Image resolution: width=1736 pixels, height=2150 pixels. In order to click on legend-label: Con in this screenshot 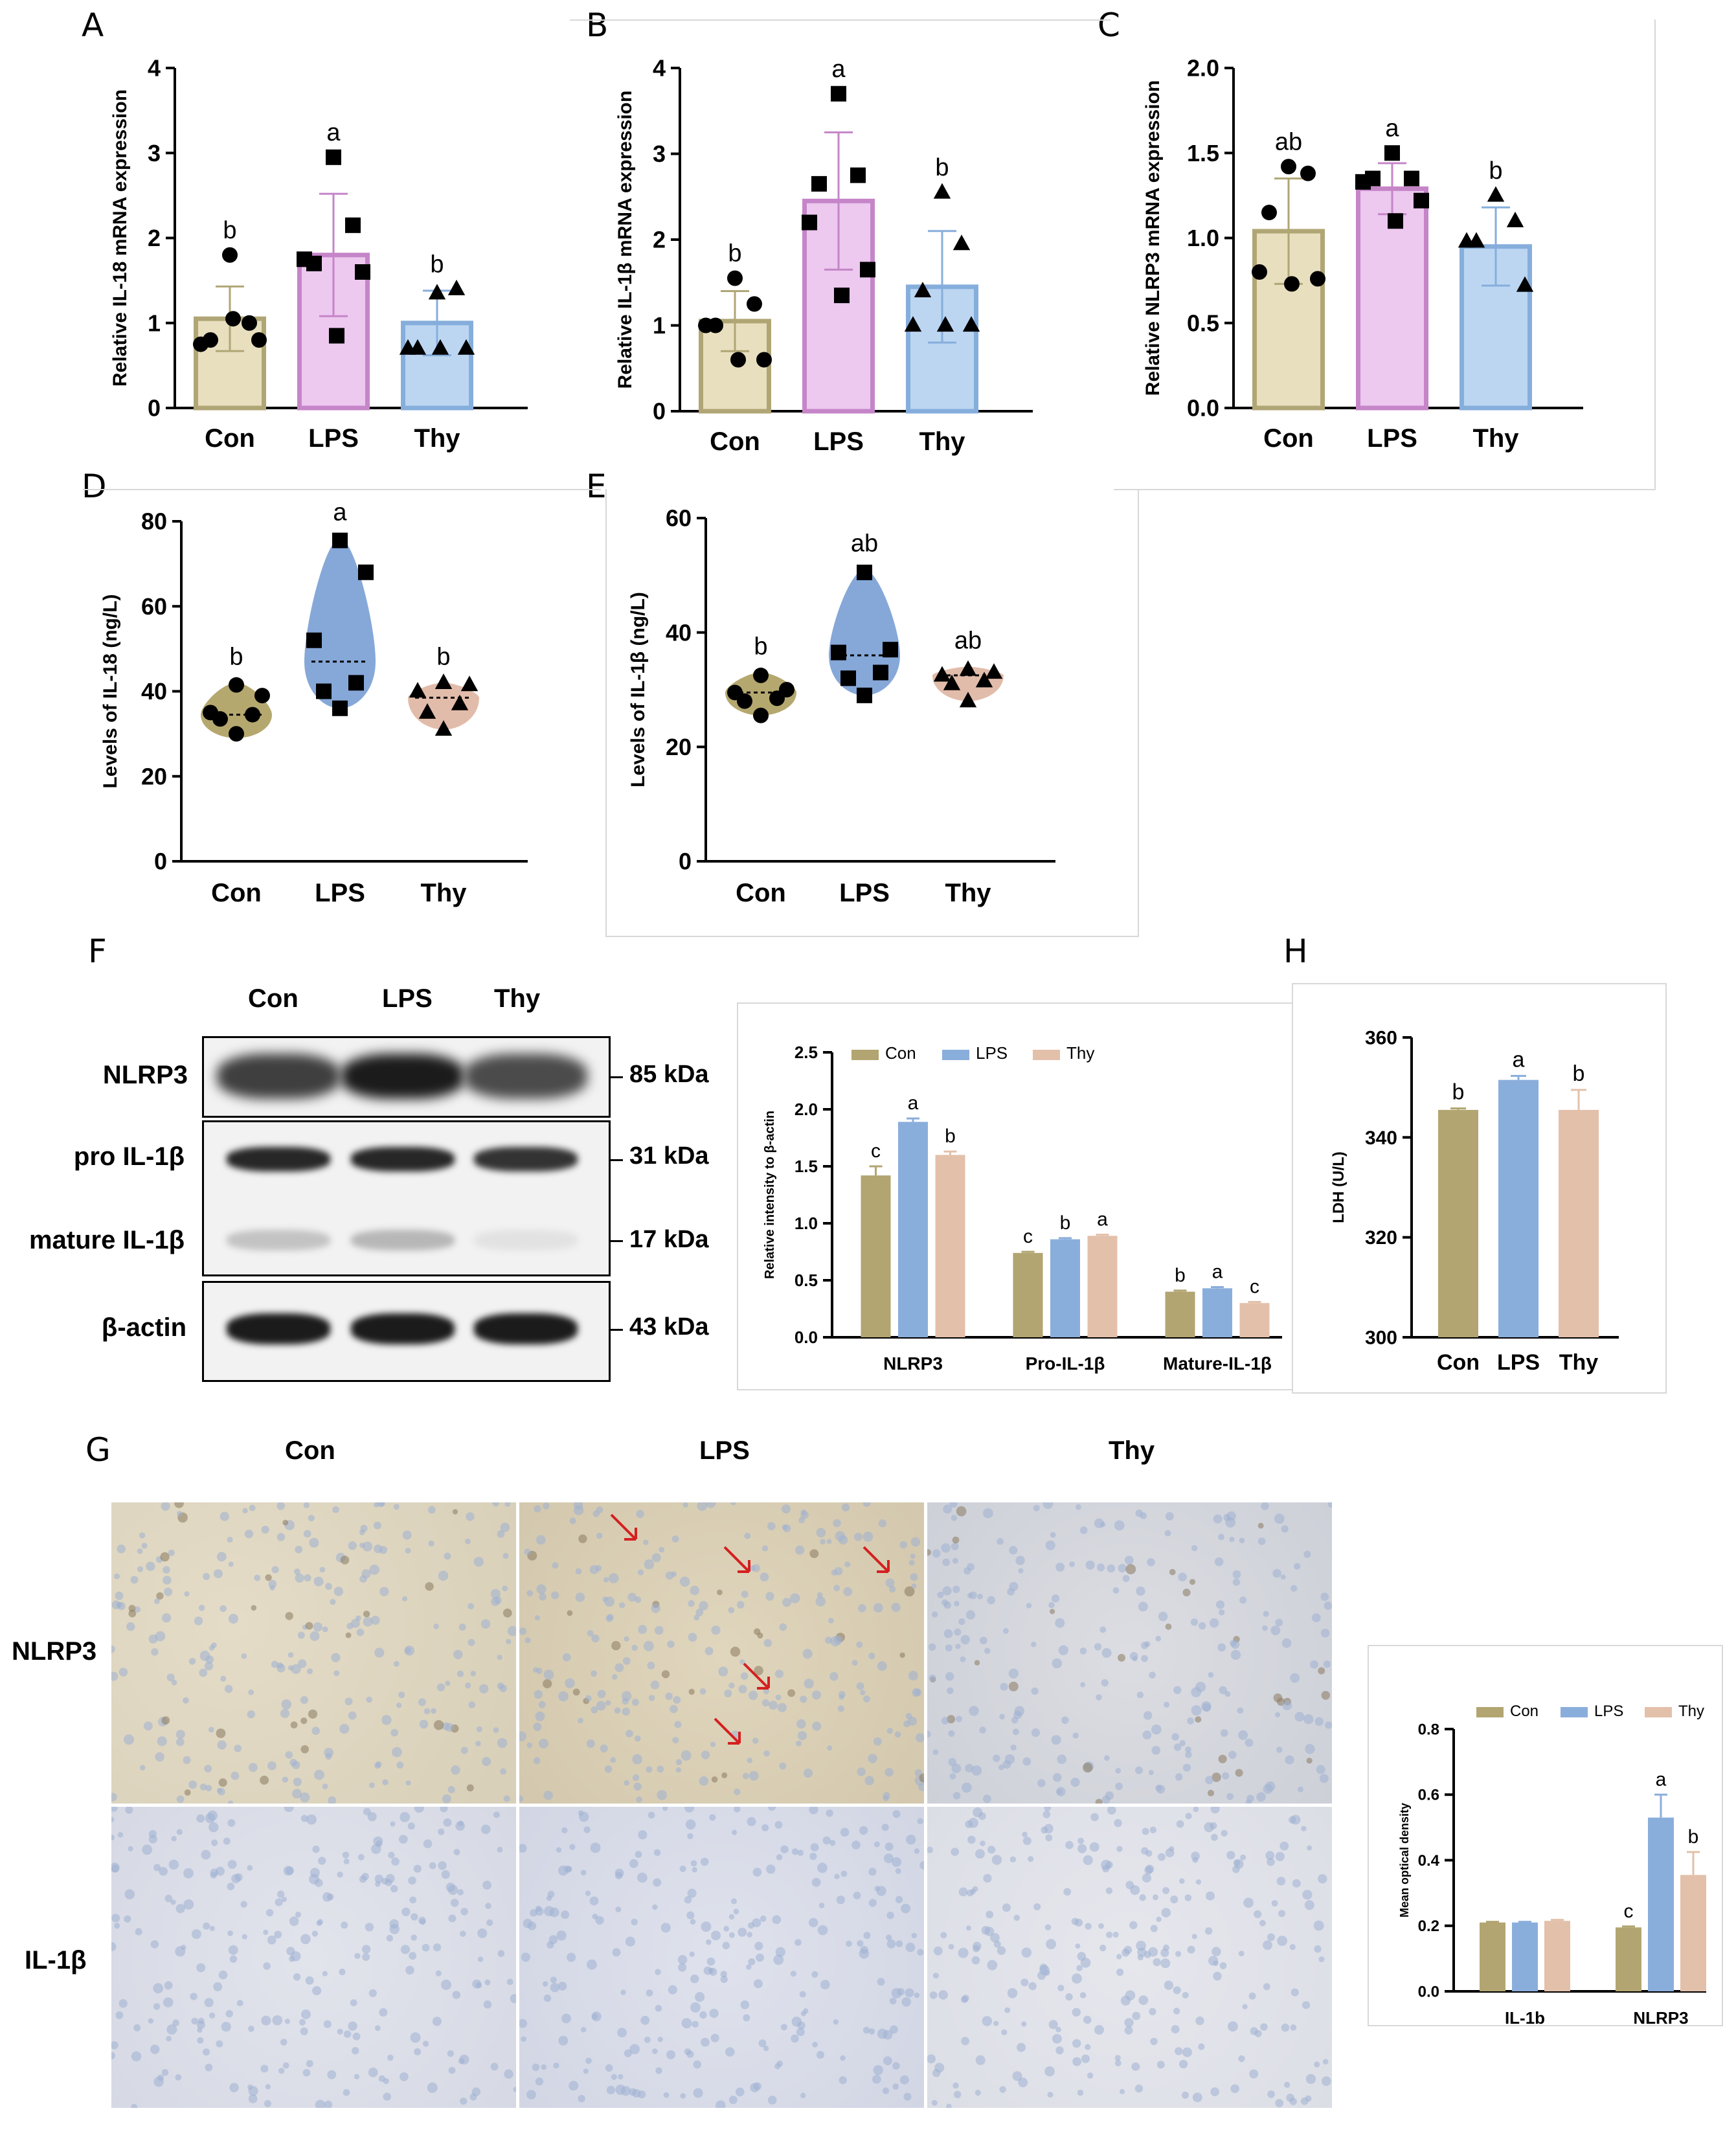, I will do `click(901, 1053)`.